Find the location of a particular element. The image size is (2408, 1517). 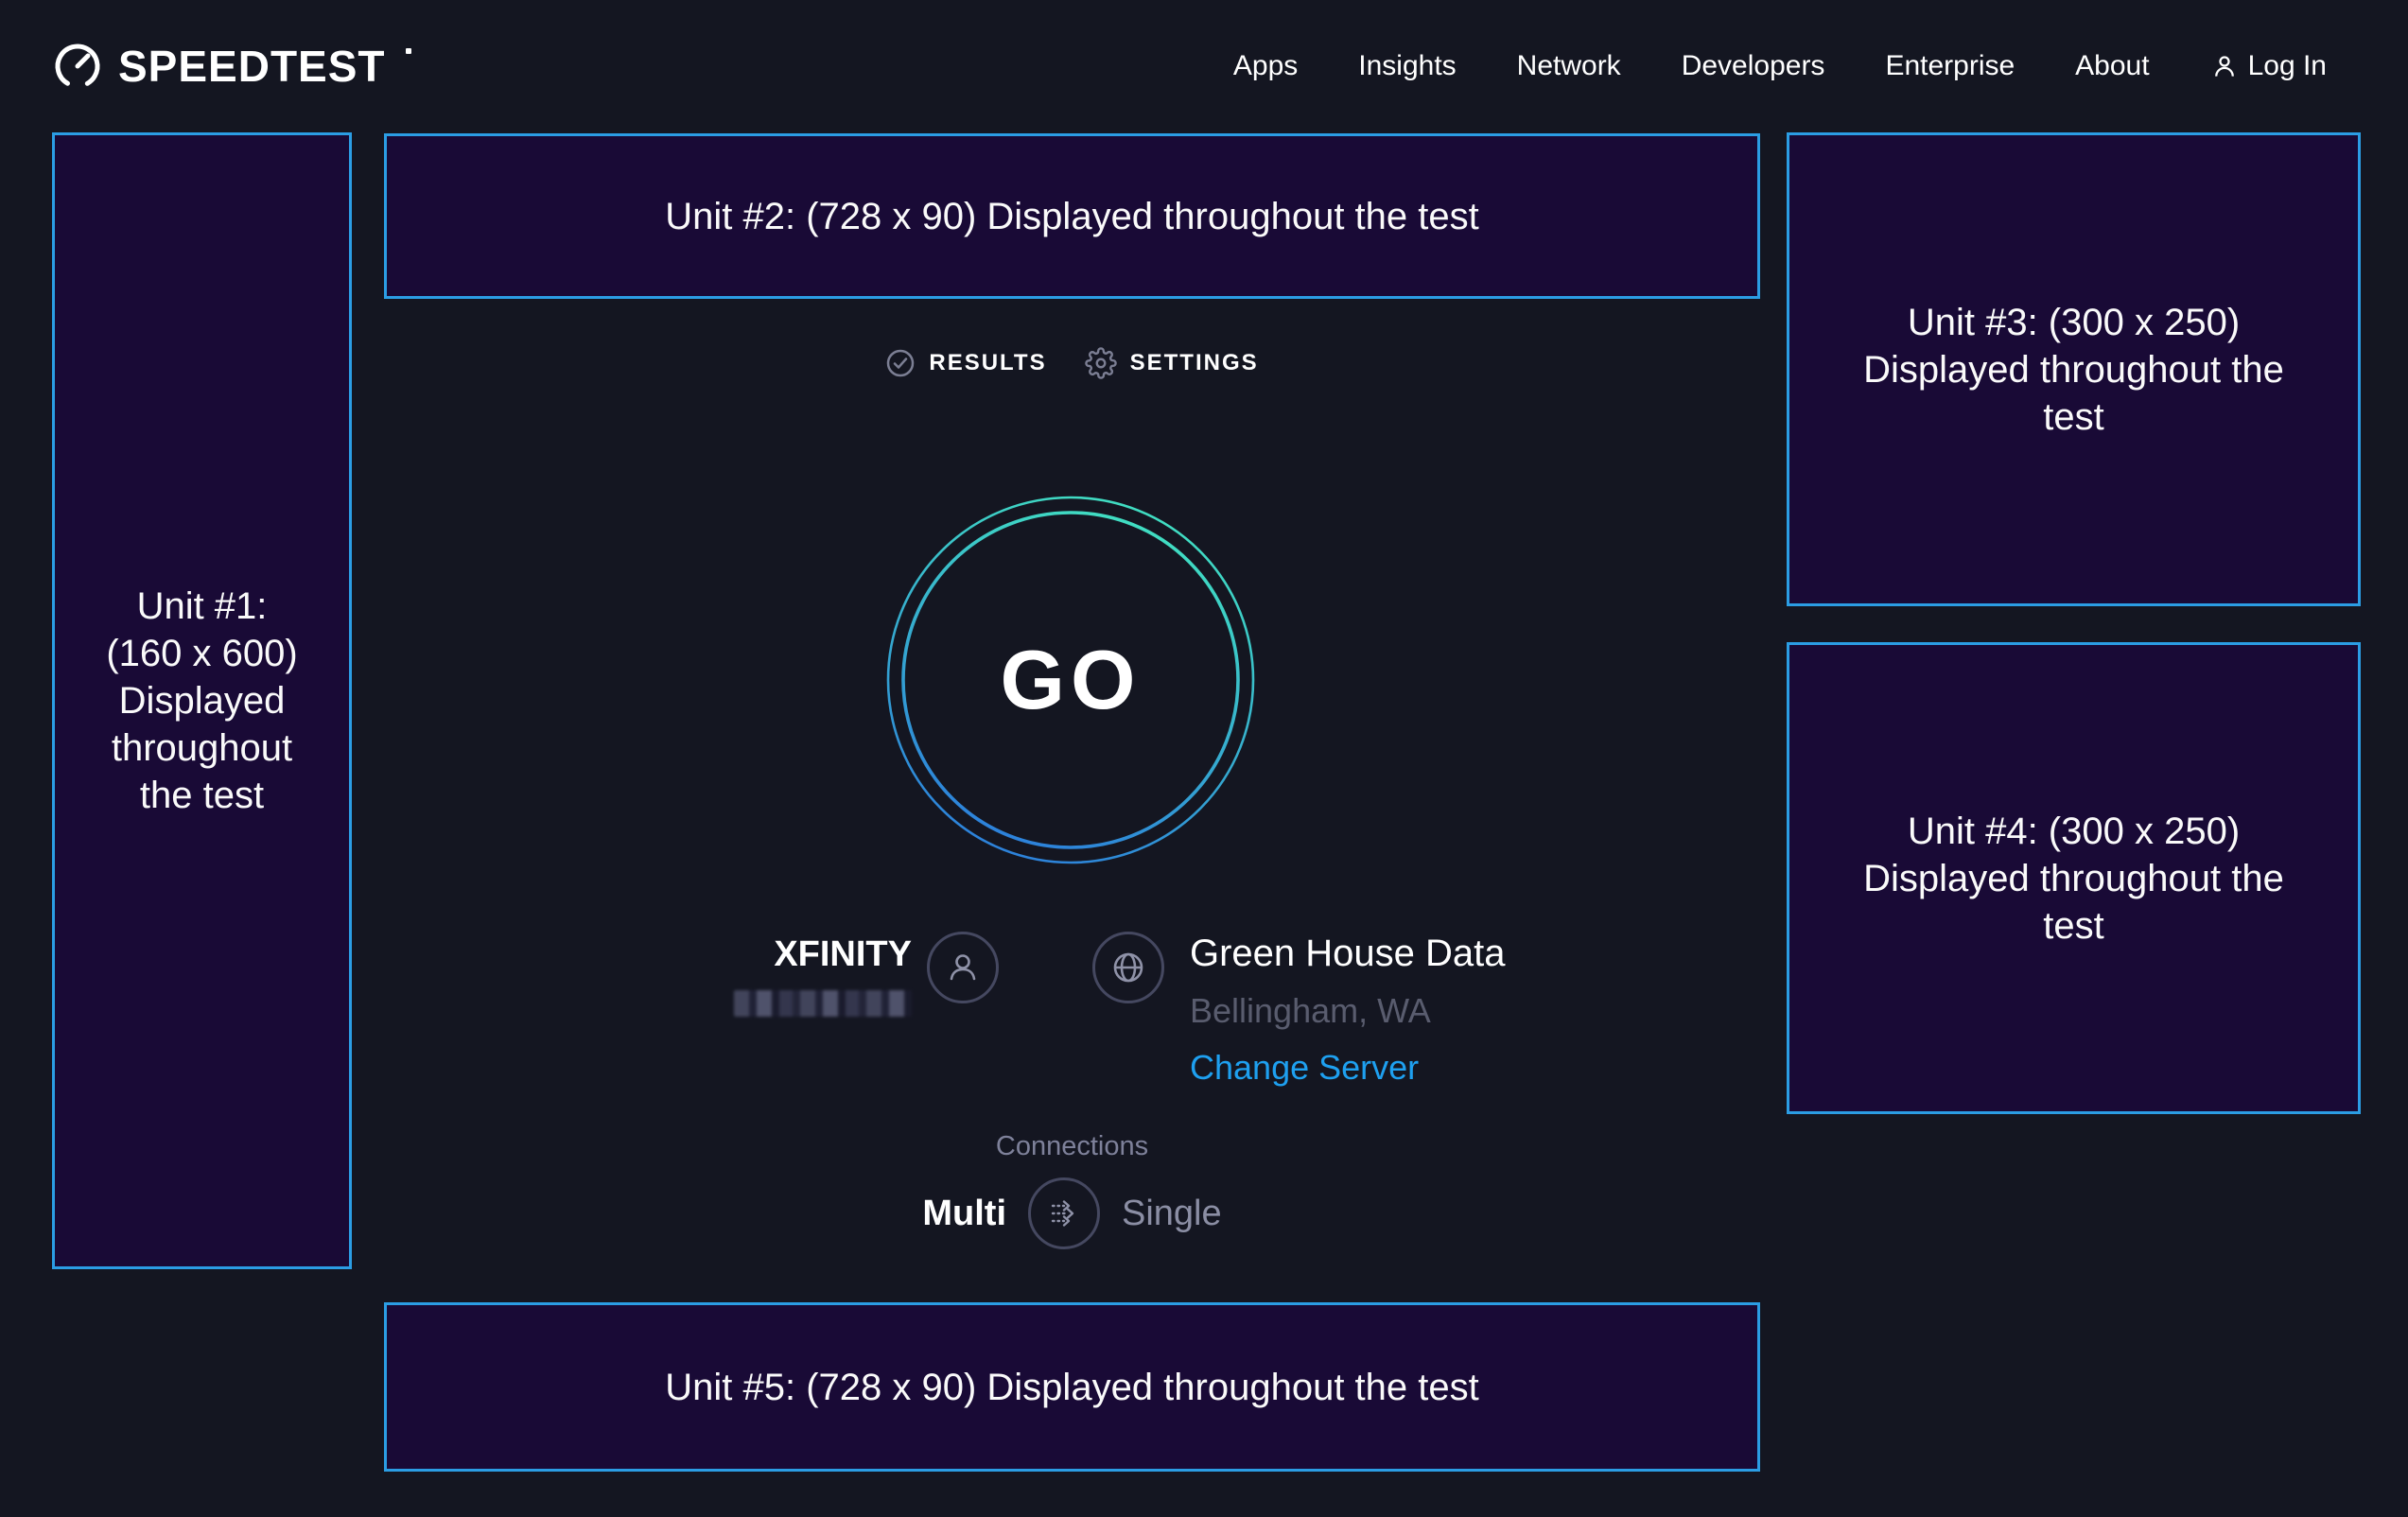

tab-results: RESULTS is located at coordinates (966, 363).